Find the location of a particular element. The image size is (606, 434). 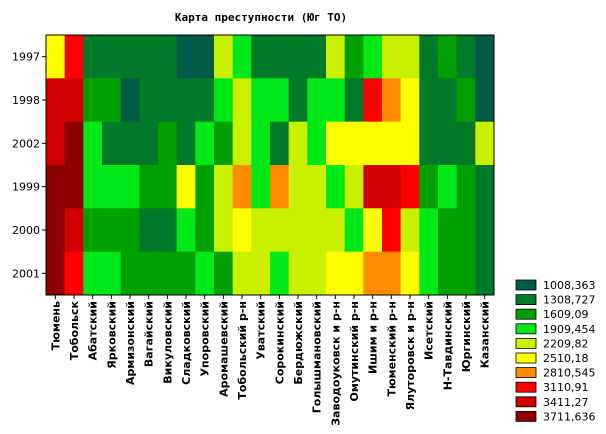

x-tick-label: Бердюжский is located at coordinates (298, 343).